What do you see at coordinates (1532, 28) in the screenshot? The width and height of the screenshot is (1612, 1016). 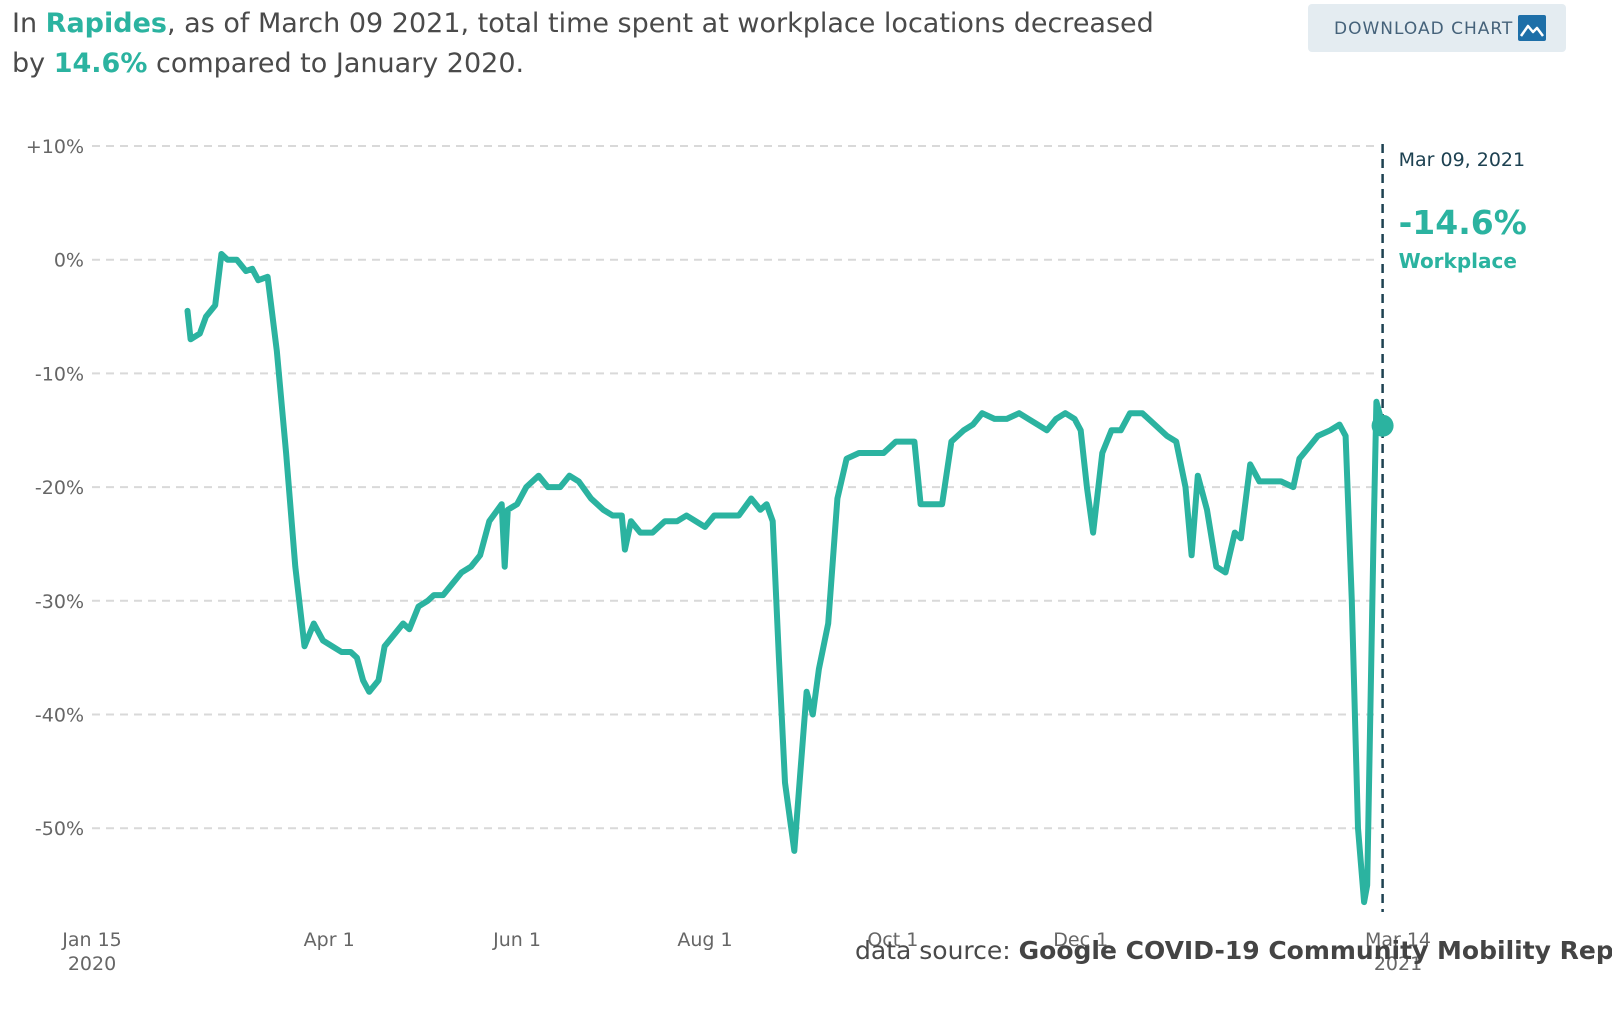 I see `image-icon` at bounding box center [1532, 28].